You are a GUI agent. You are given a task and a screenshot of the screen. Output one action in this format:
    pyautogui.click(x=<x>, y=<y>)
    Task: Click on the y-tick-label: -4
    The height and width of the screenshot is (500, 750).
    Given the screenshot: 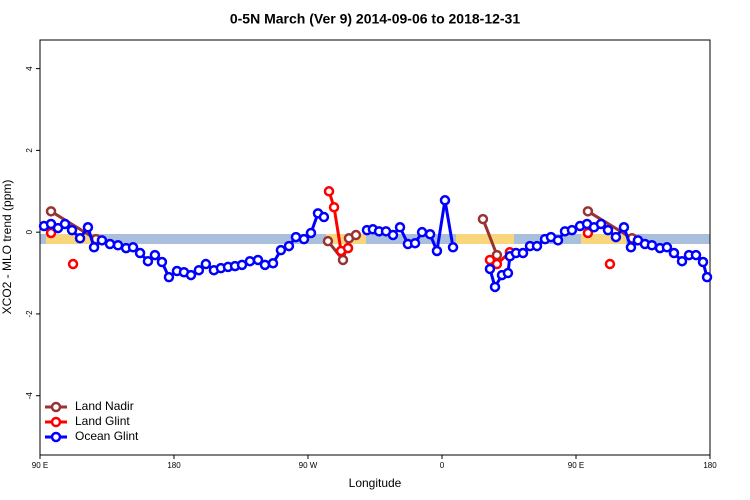 What is the action you would take?
    pyautogui.click(x=29, y=396)
    